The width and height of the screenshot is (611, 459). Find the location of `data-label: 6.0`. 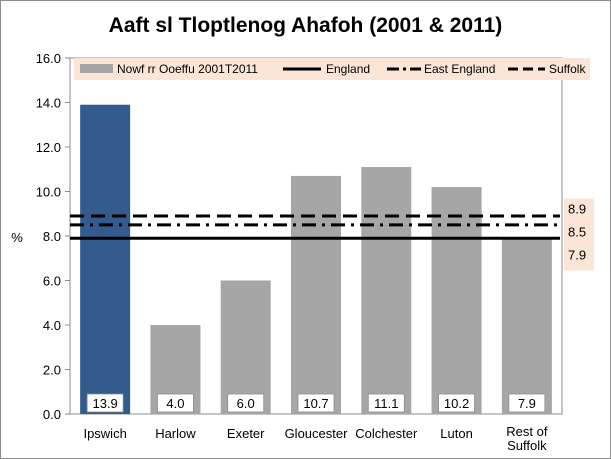

data-label: 6.0 is located at coordinates (246, 403).